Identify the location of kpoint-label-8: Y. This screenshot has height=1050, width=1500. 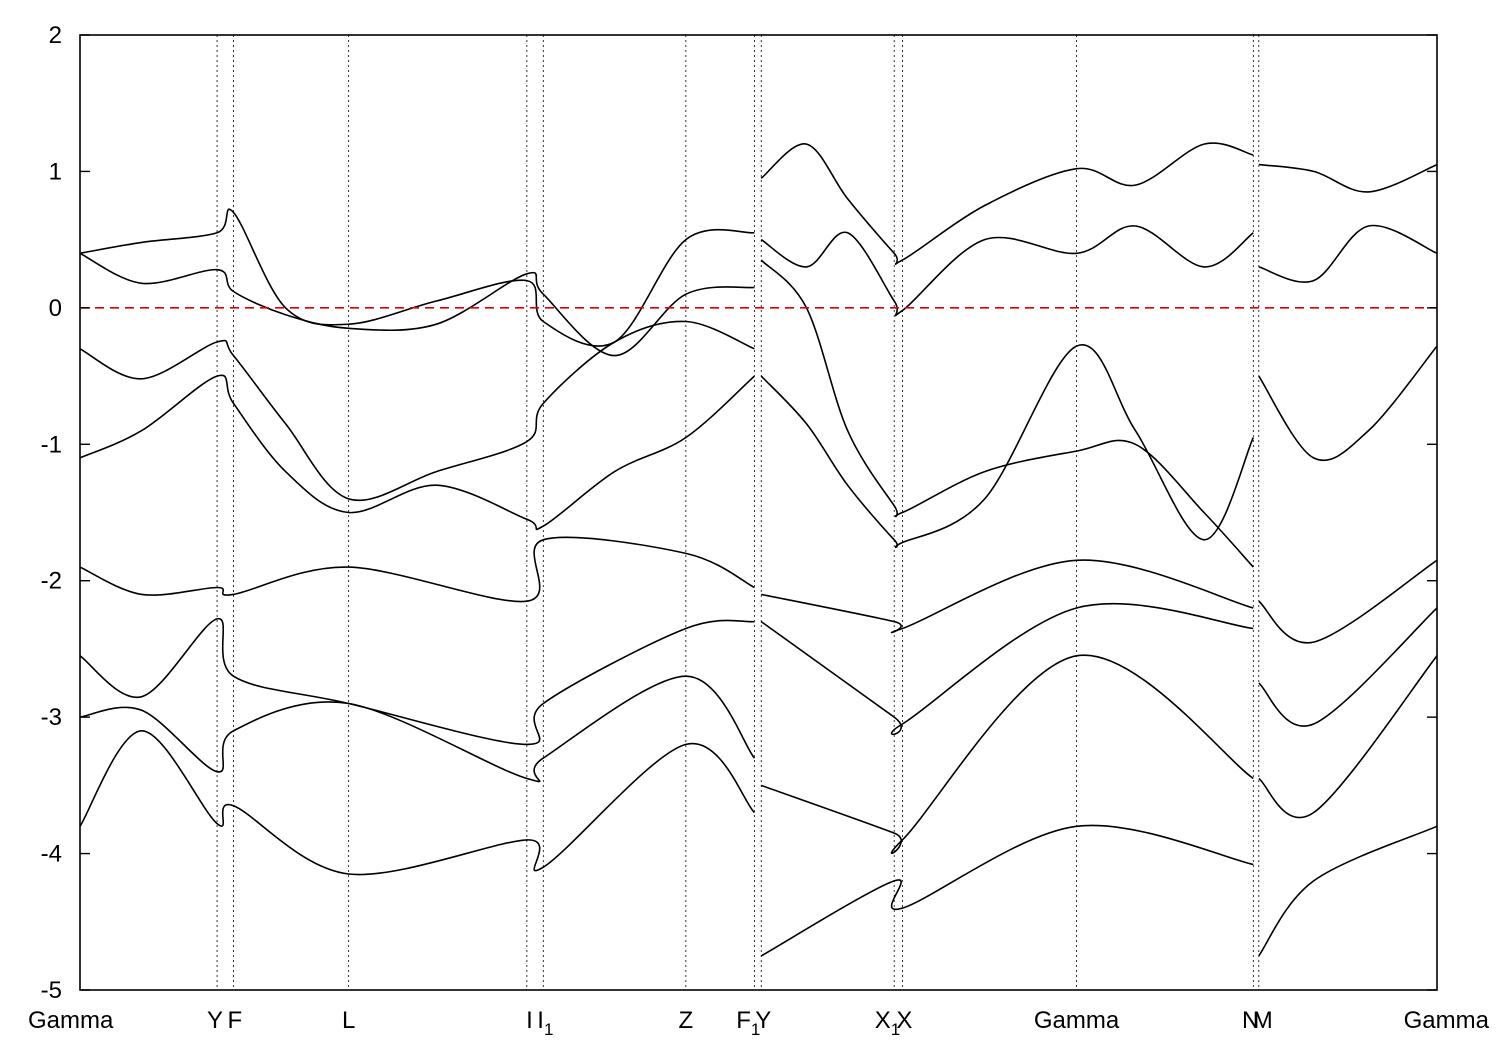
(763, 1020).